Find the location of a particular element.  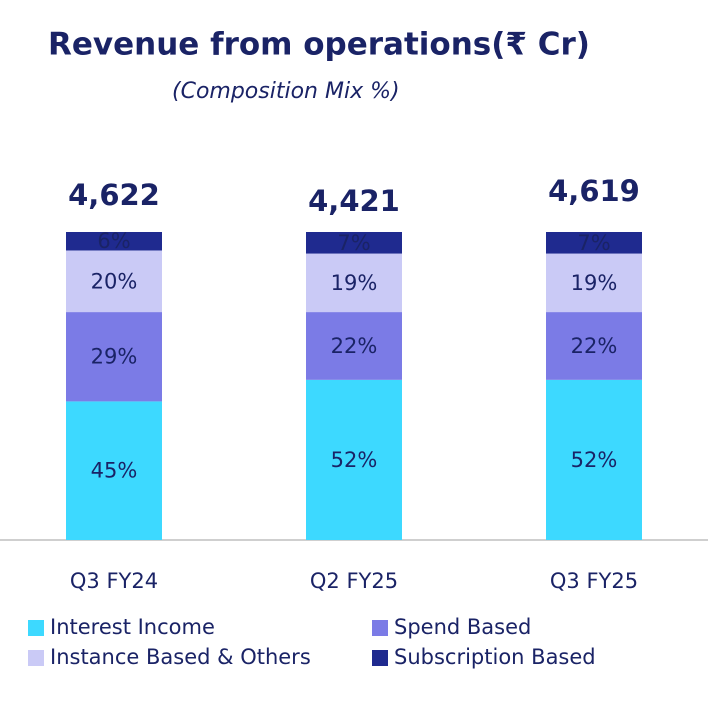

total-label: 4,421 is located at coordinates (354, 201).